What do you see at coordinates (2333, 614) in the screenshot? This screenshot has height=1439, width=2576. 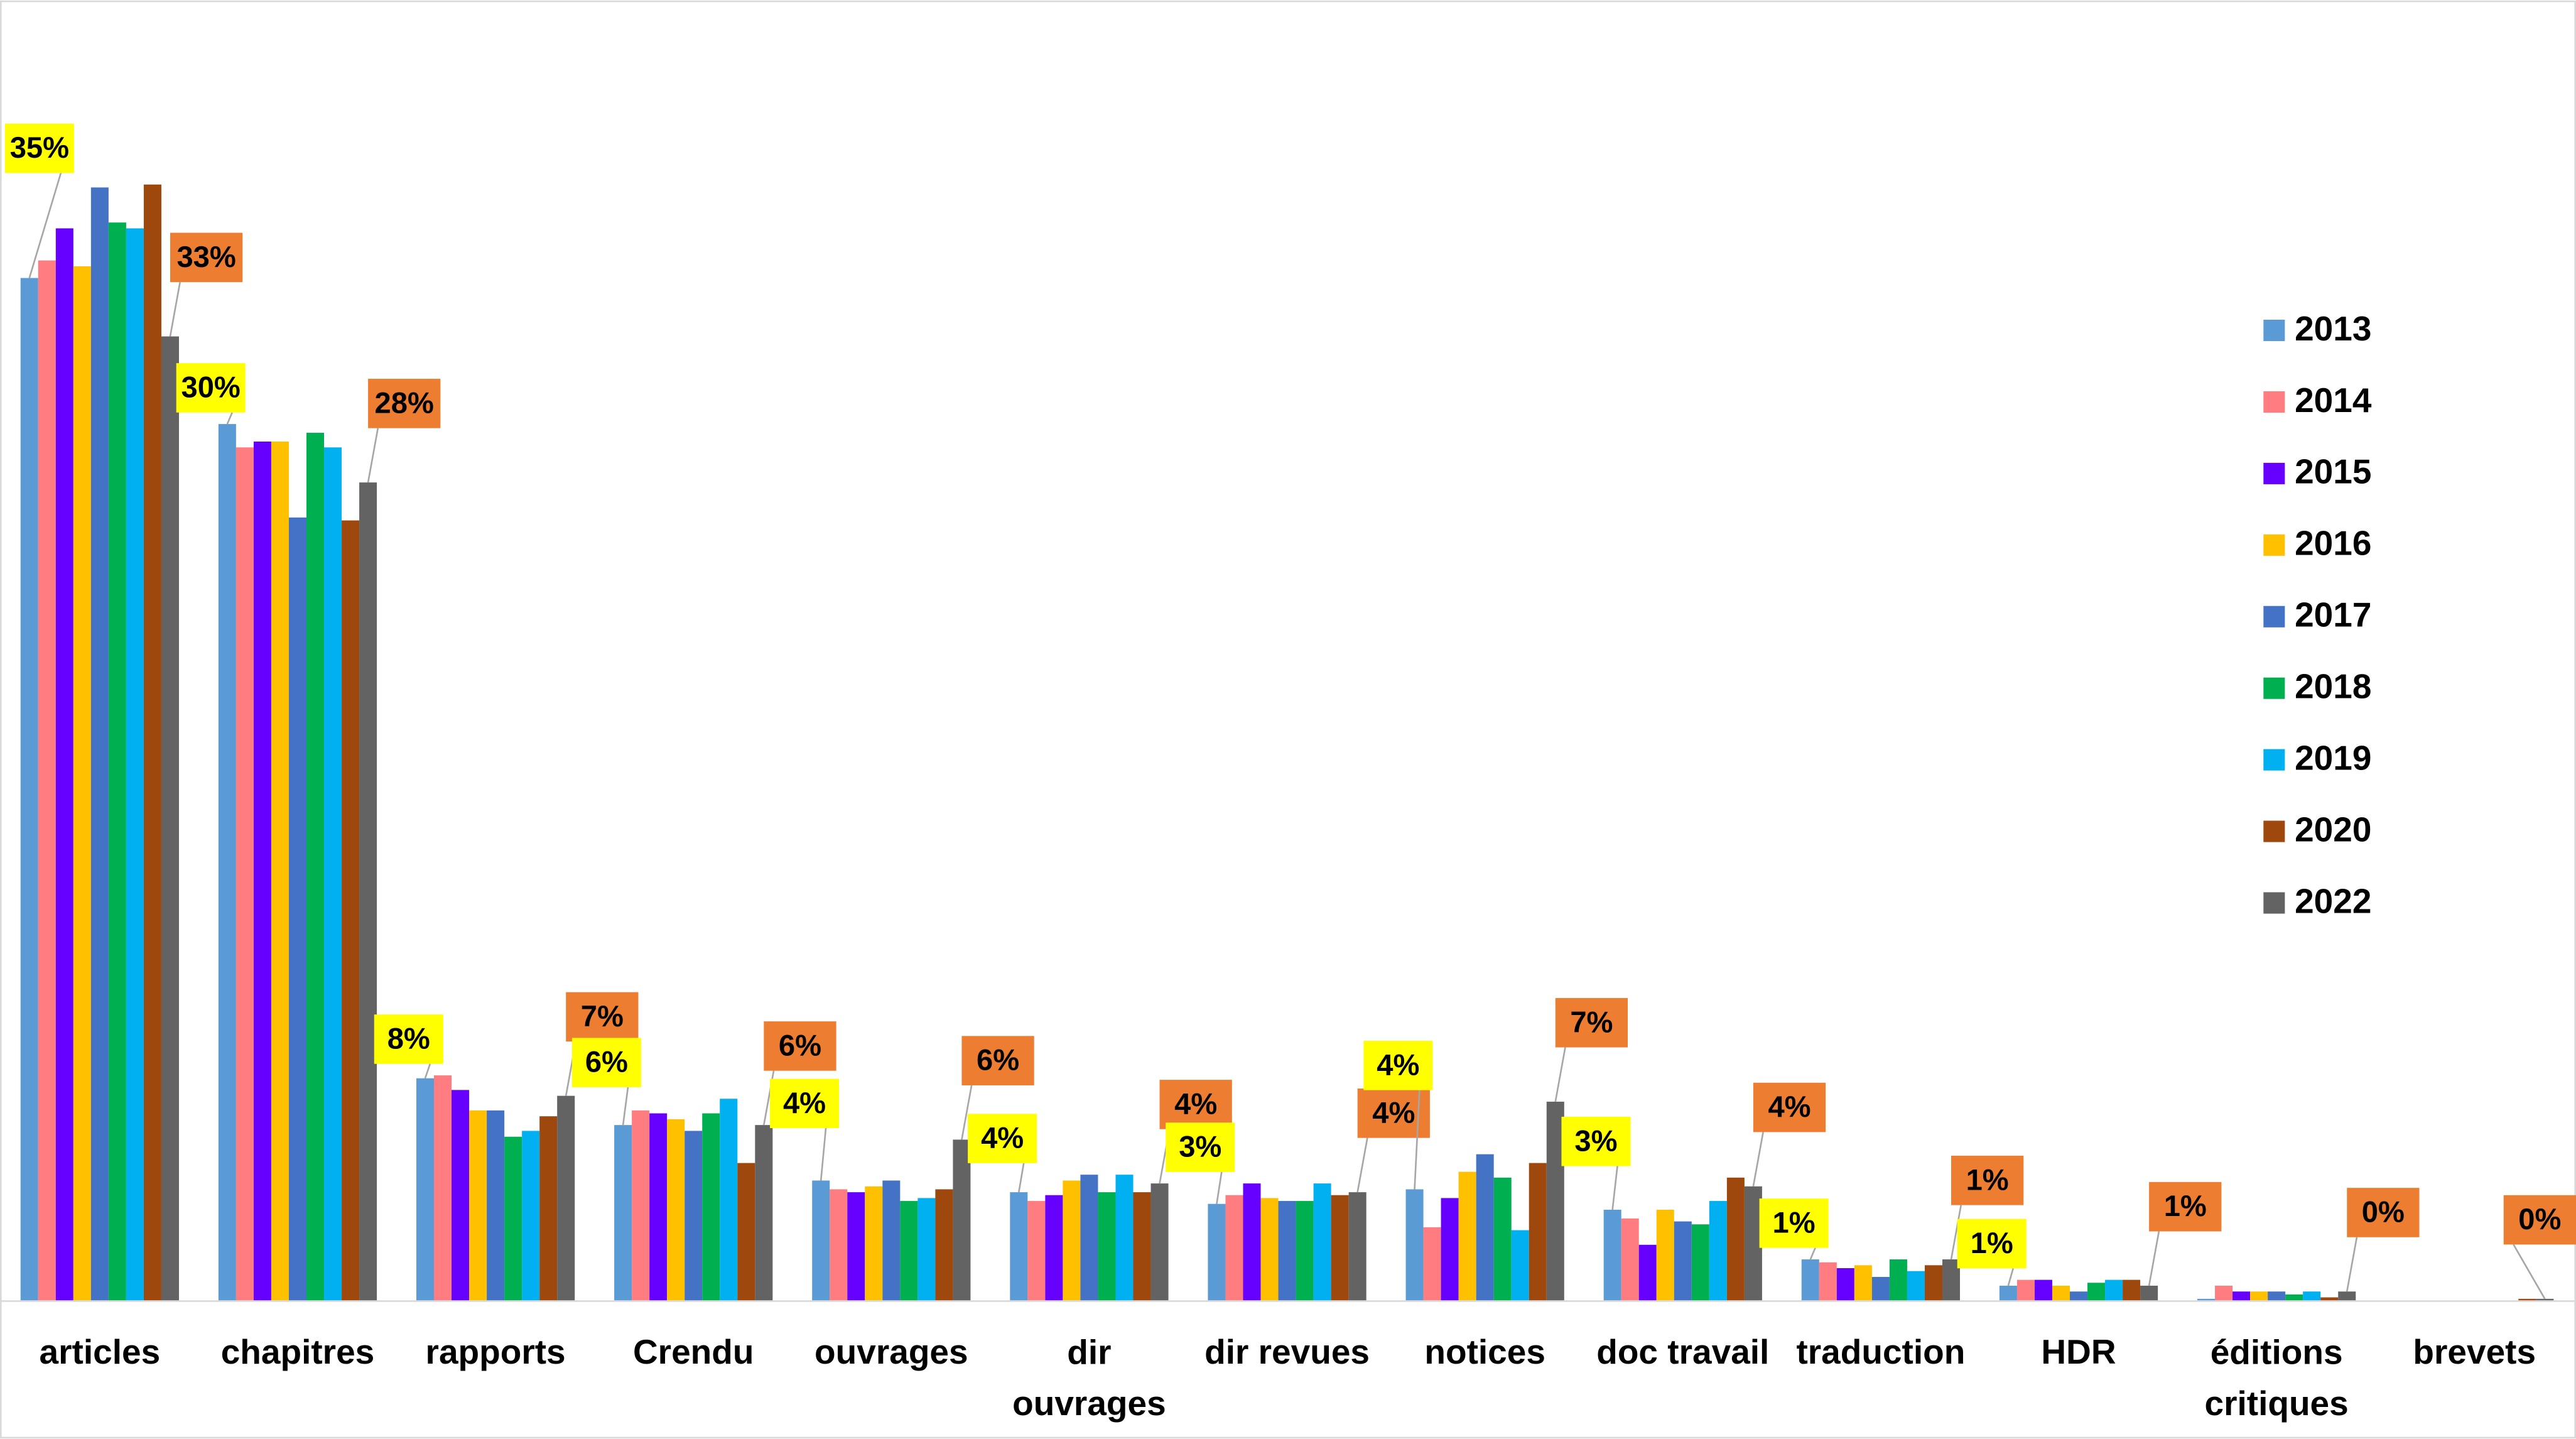 I see `legend-label: 2017` at bounding box center [2333, 614].